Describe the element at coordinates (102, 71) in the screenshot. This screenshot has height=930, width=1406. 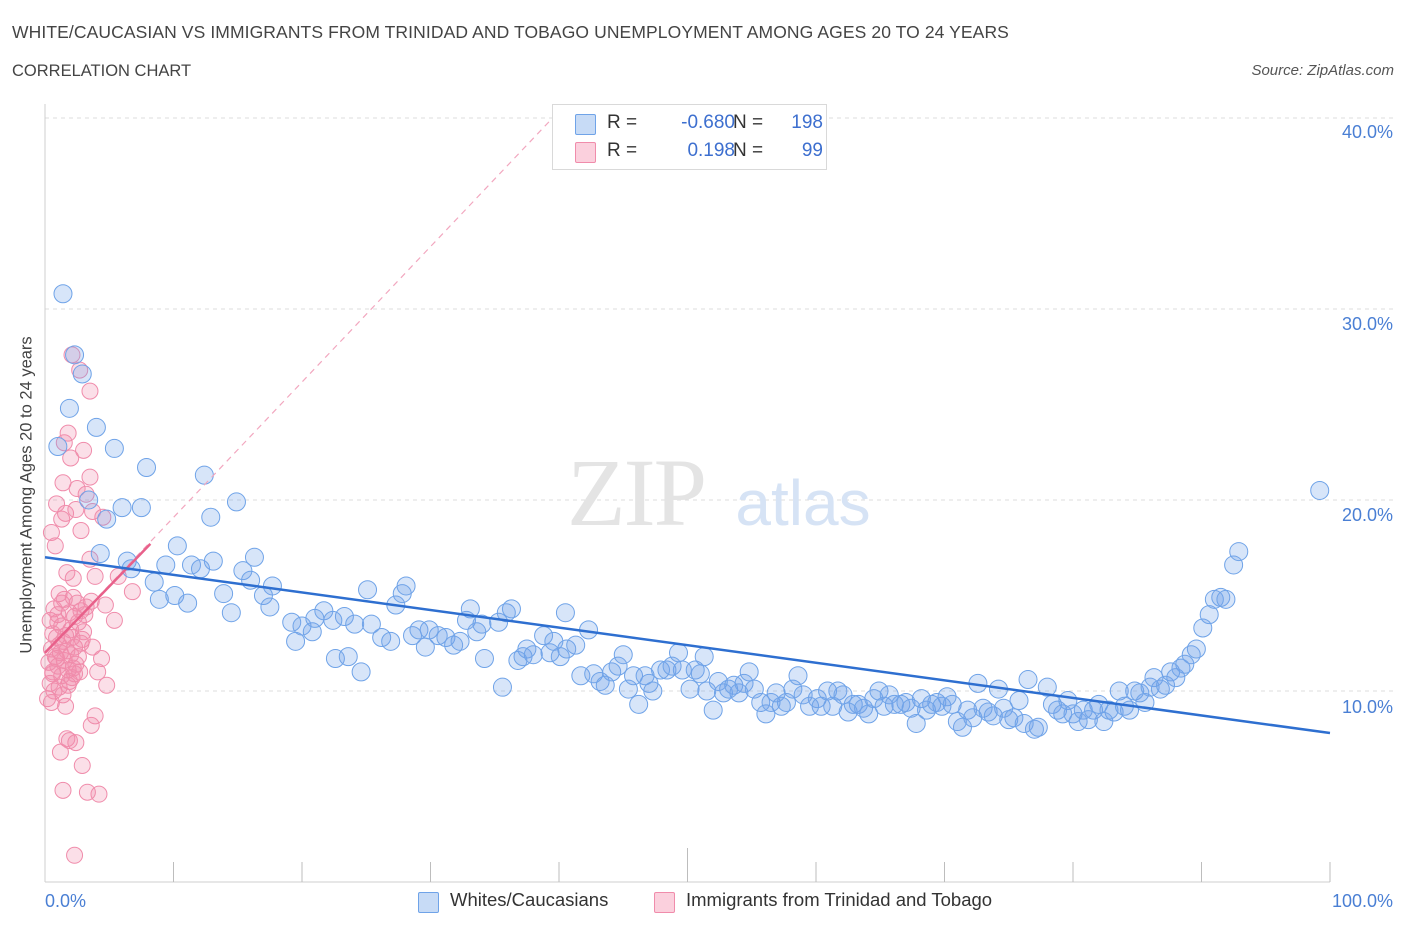
I see `chart-subtitle: CORRELATION CHART` at that location.